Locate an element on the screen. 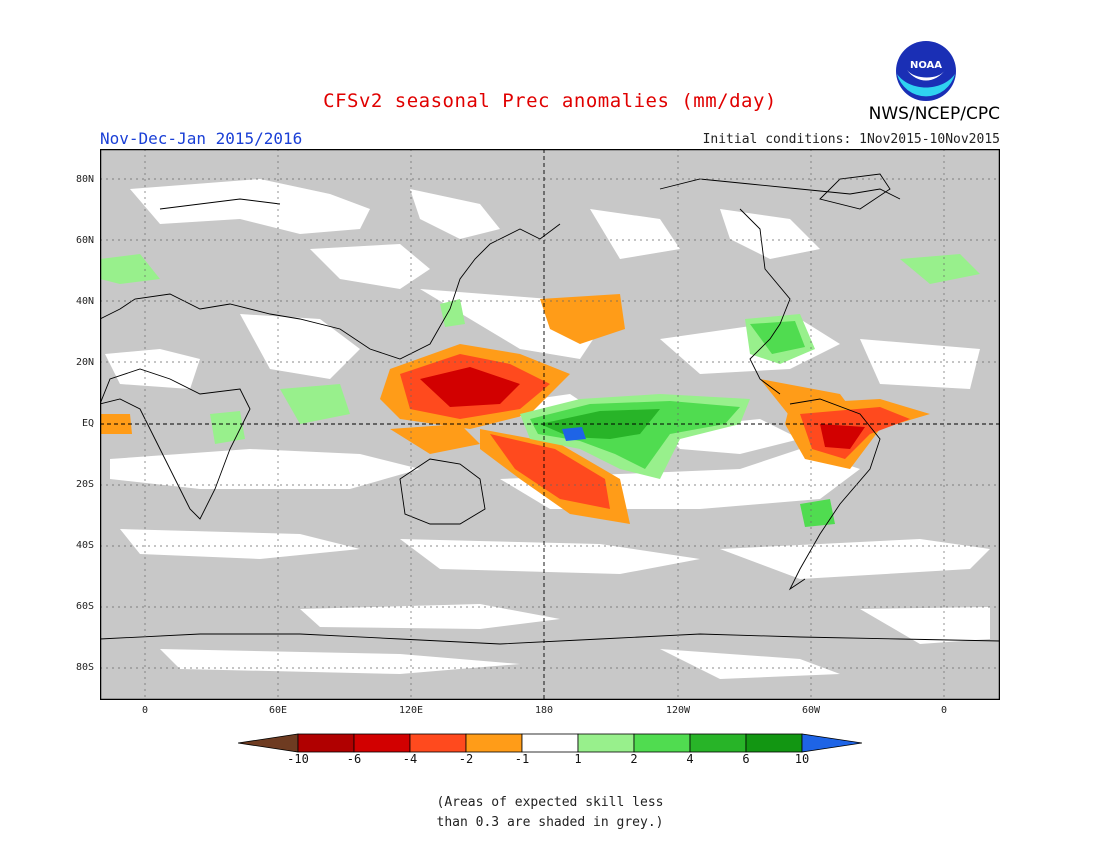 The image size is (1100, 850). logo-text: NOAA is located at coordinates (926, 65).